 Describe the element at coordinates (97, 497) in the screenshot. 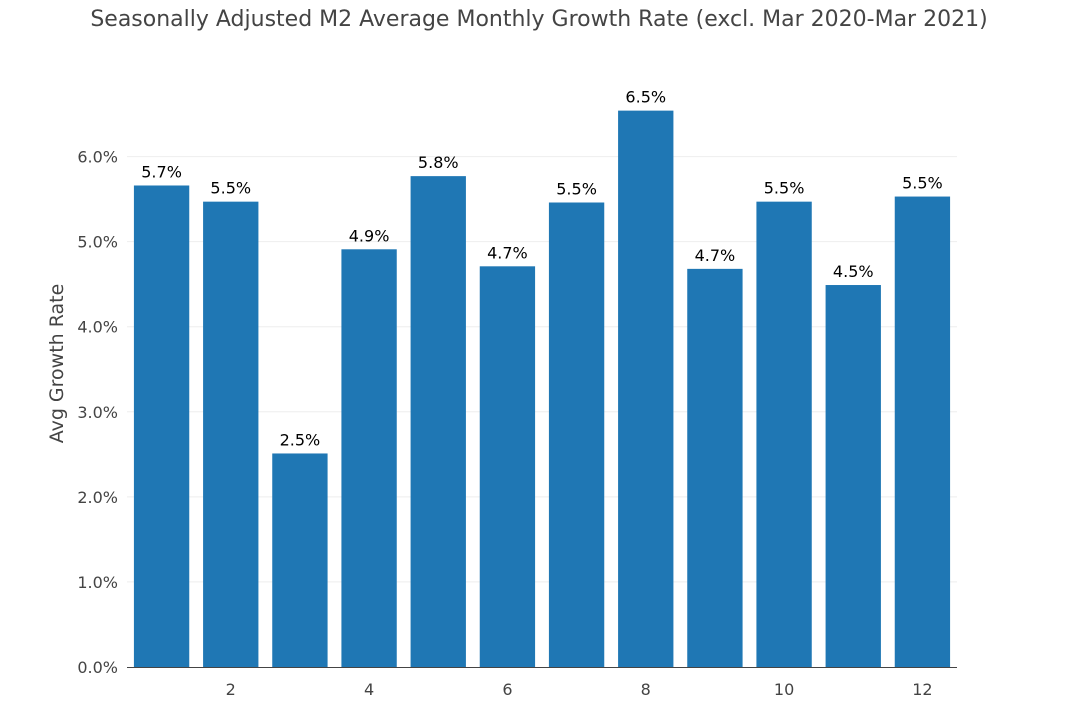

I see `y-tick-label: 2.0%` at that location.